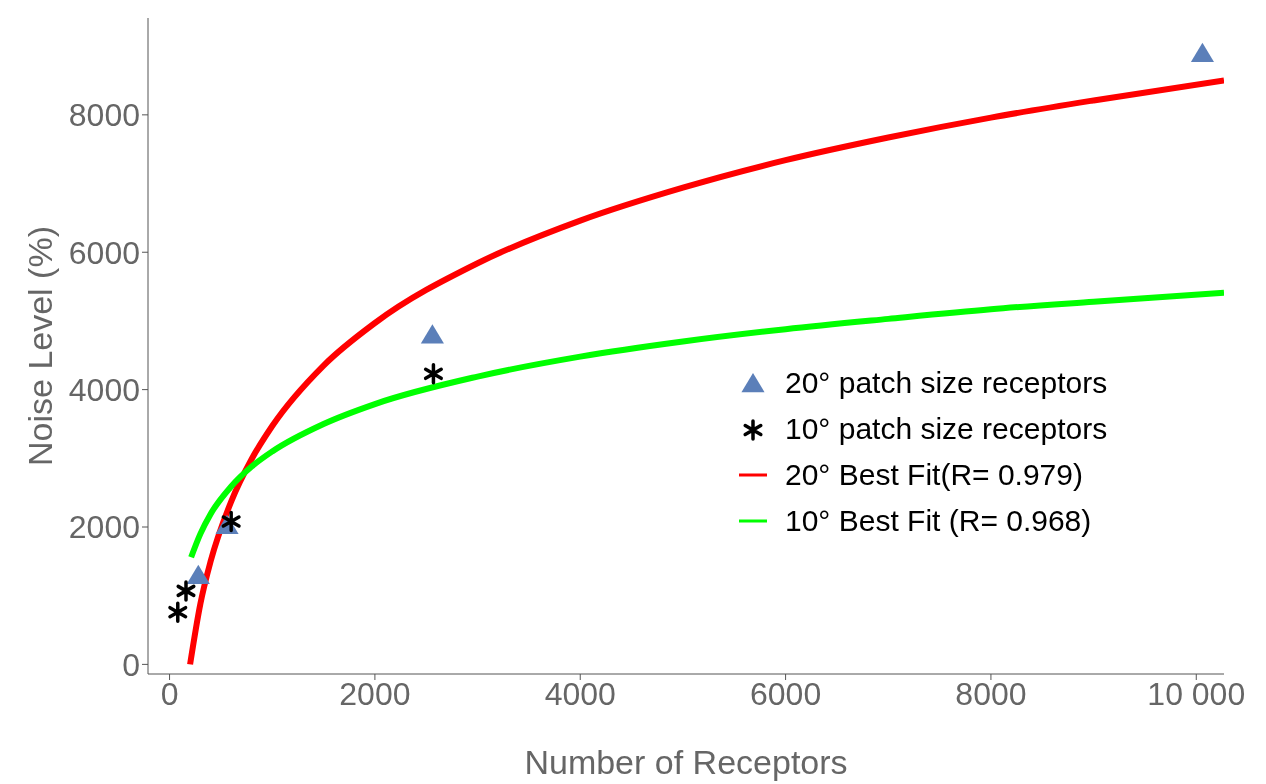 The width and height of the screenshot is (1266, 784). Describe the element at coordinates (580, 693) in the screenshot. I see `x-tick-label: 4000` at that location.